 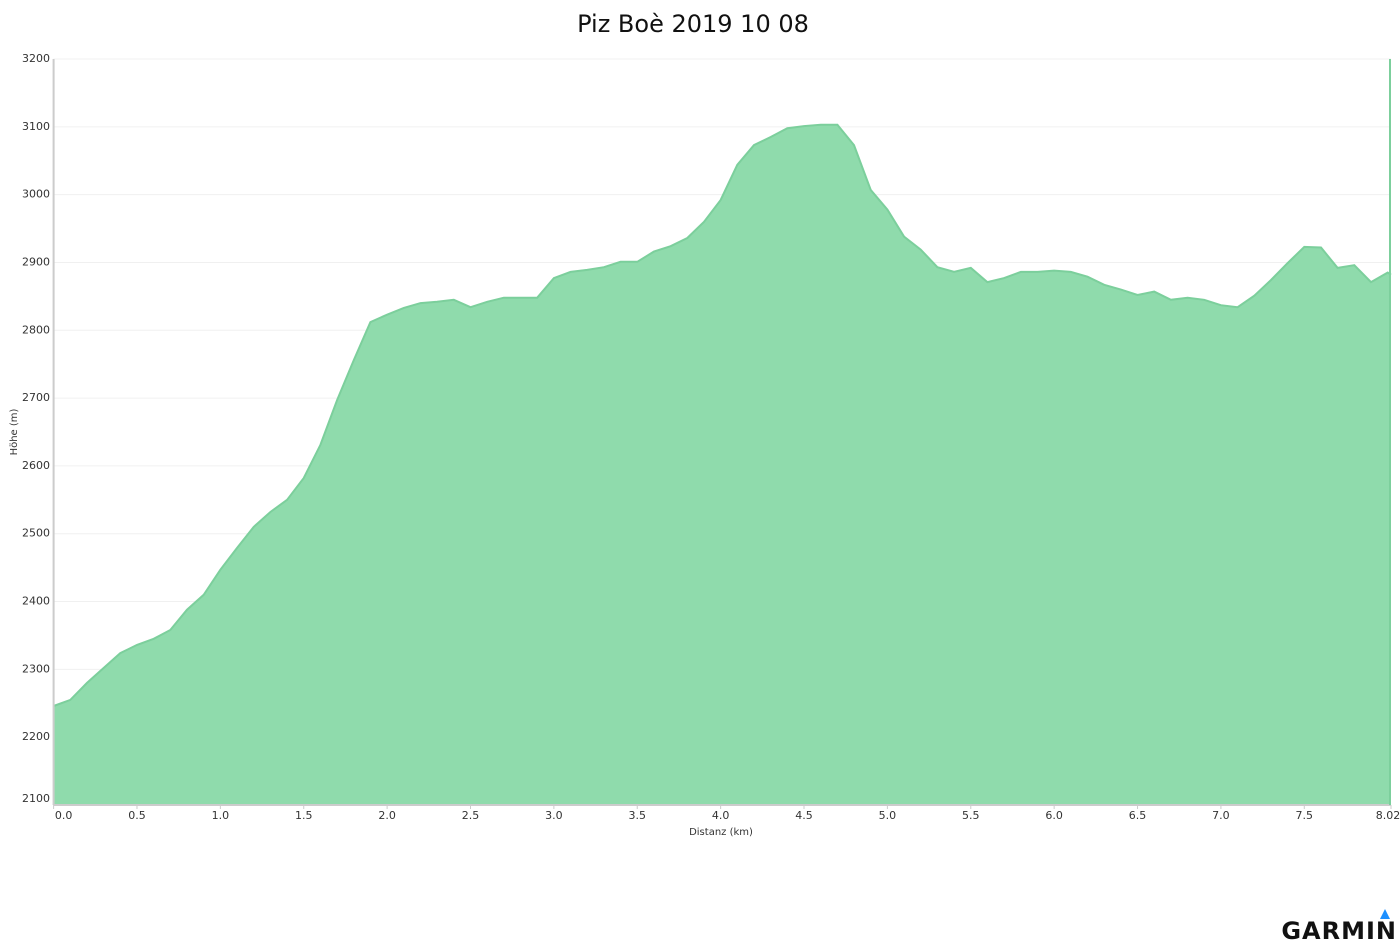 What do you see at coordinates (36, 601) in the screenshot?
I see `y-tick-label: 2400` at bounding box center [36, 601].